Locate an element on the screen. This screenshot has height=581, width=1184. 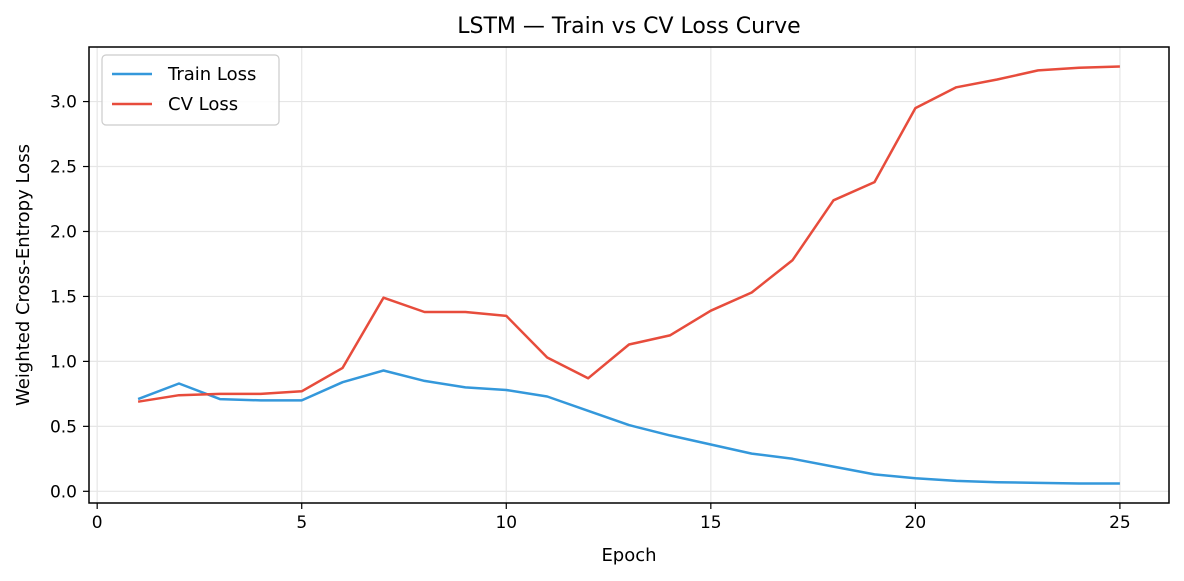
legend: Train Loss CV Loss is located at coordinates (190, 90).